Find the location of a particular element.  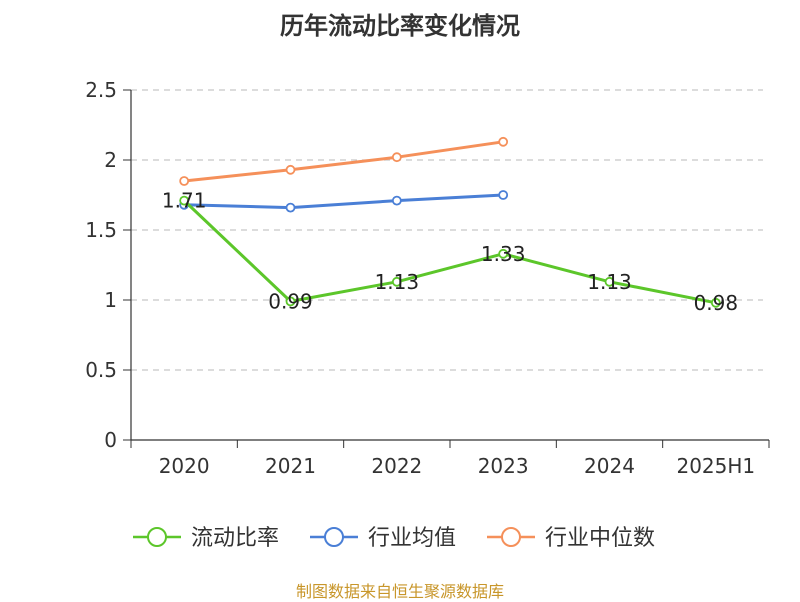

legend-label: 行业均值 is located at coordinates (412, 538).